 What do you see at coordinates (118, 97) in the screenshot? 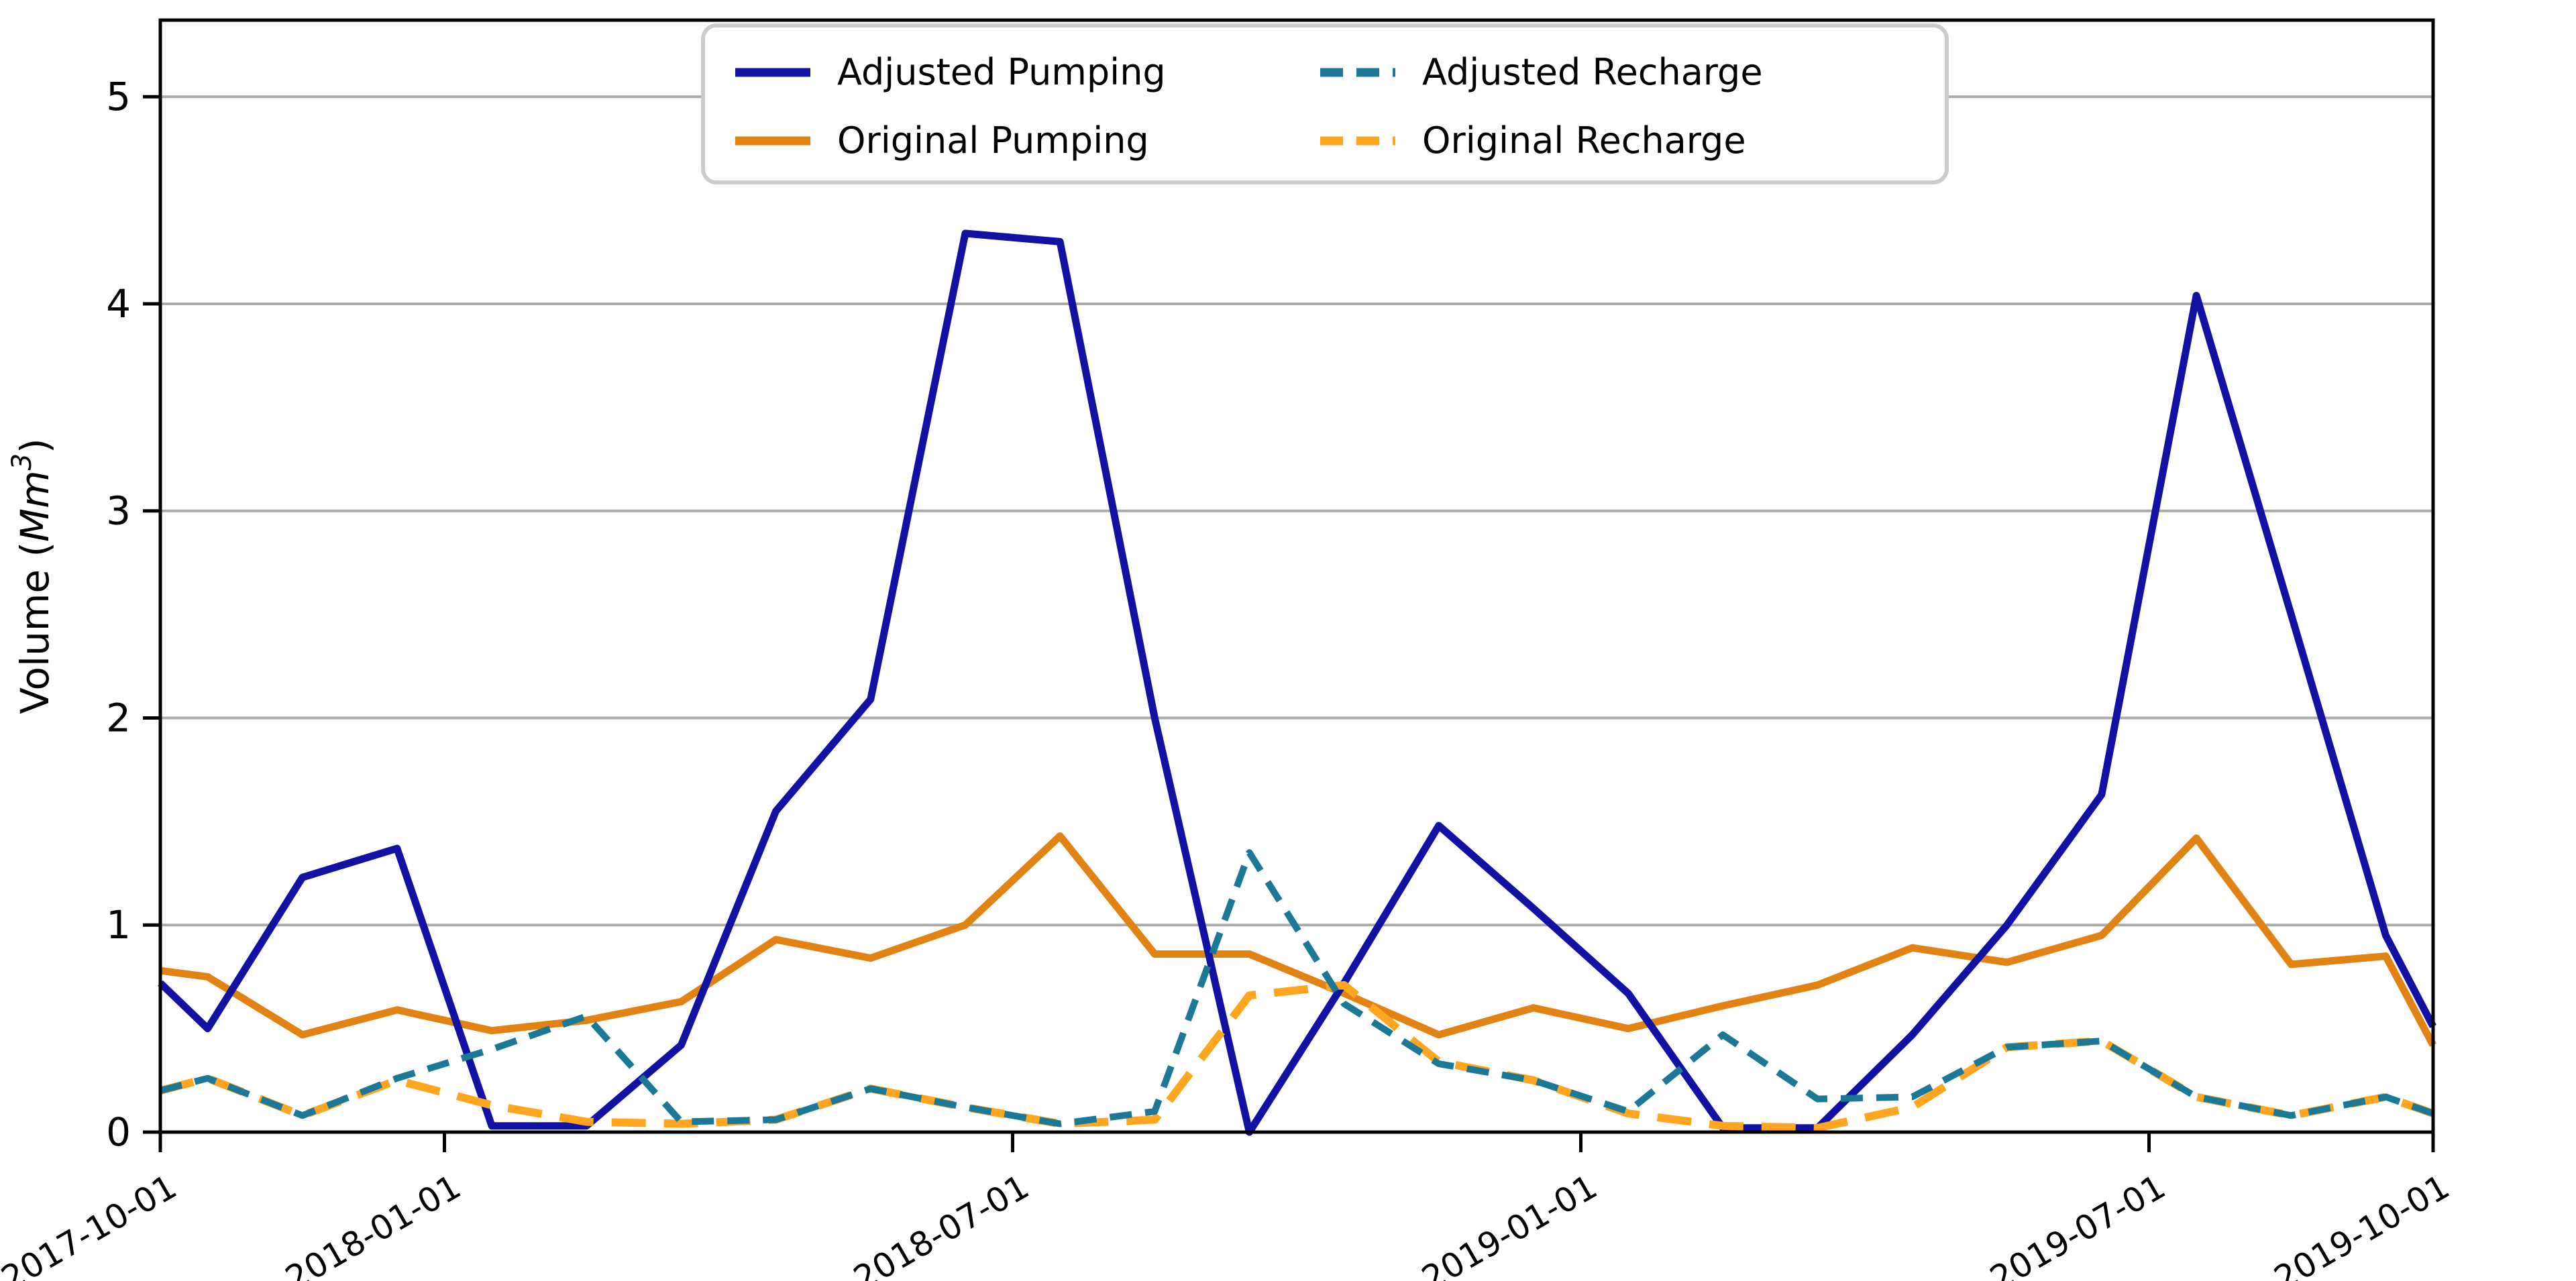
I see `y-tick-label-5: 5` at bounding box center [118, 97].